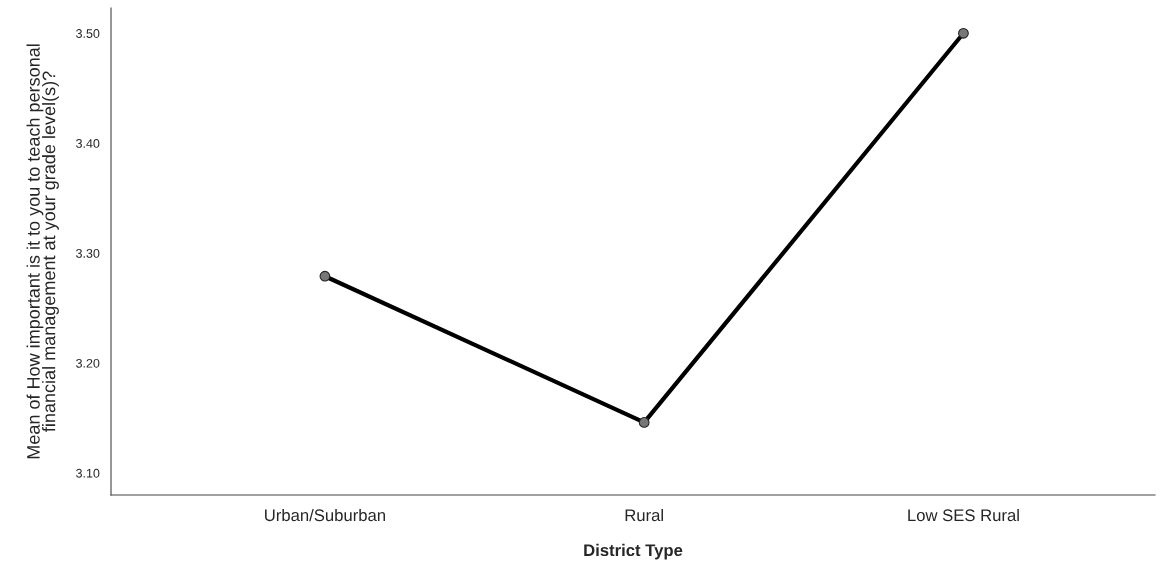 This screenshot has width=1169, height=563. What do you see at coordinates (88, 143) in the screenshot?
I see `y-tick-label: 3.40` at bounding box center [88, 143].